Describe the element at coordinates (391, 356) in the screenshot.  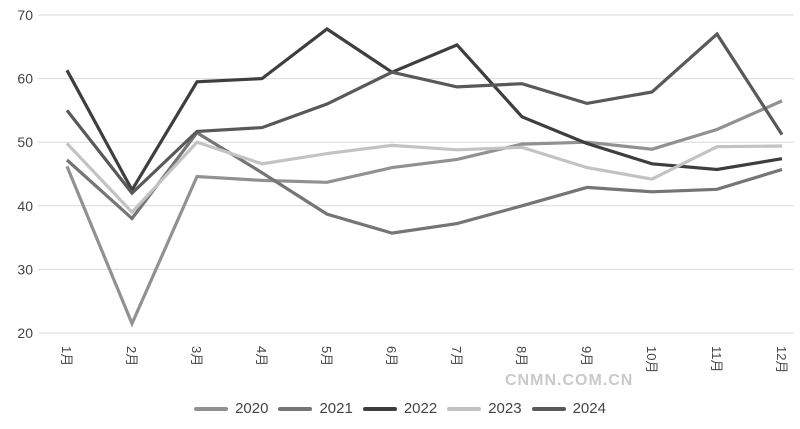
I see `x-axis-tick-label: 6月` at that location.